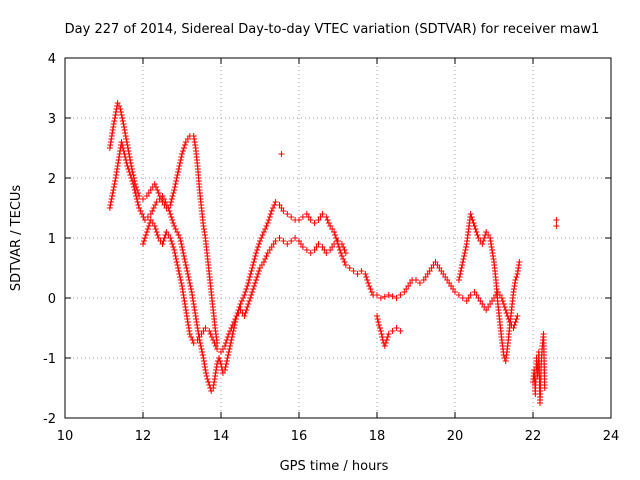 The image size is (640, 480). Describe the element at coordinates (334, 466) in the screenshot. I see `x-axis-label: GPS time / hours` at that location.